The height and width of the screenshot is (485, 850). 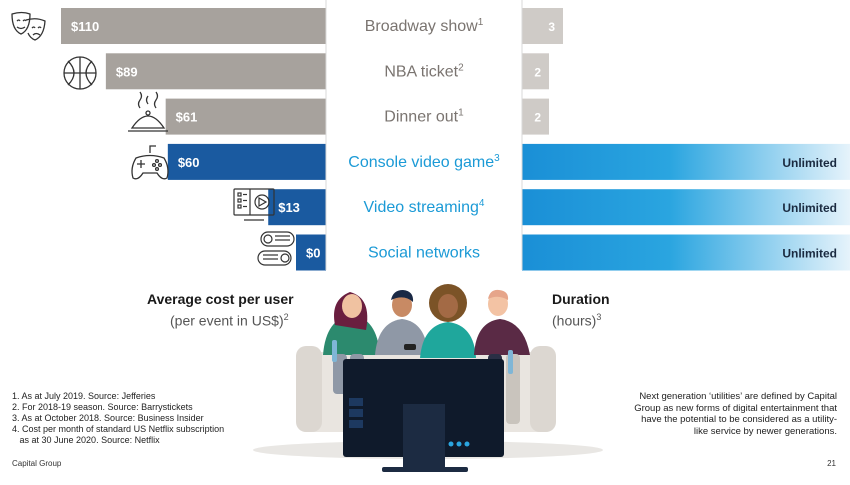 What do you see at coordinates (28, 26) in the screenshot?
I see `theater-masks-icon` at bounding box center [28, 26].